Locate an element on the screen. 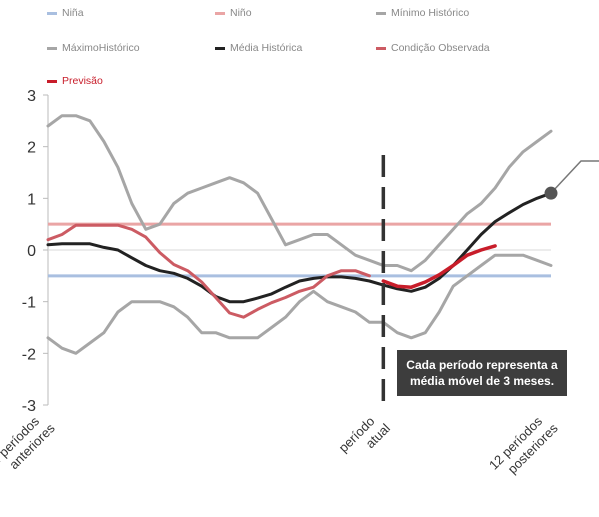 This screenshot has width=599, height=517. legend-label-previsao: Previsão is located at coordinates (82, 81).